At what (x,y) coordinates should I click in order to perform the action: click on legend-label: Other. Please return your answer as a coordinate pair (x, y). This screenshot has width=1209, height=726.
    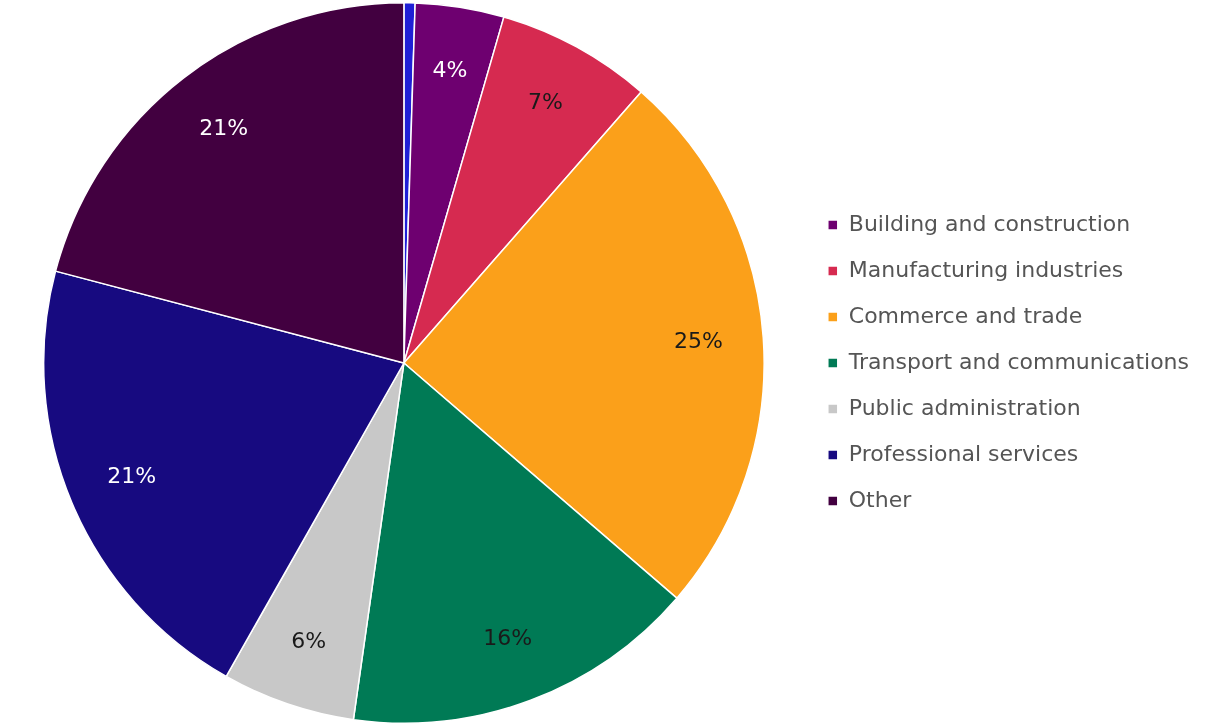
    Looking at the image, I should click on (880, 499).